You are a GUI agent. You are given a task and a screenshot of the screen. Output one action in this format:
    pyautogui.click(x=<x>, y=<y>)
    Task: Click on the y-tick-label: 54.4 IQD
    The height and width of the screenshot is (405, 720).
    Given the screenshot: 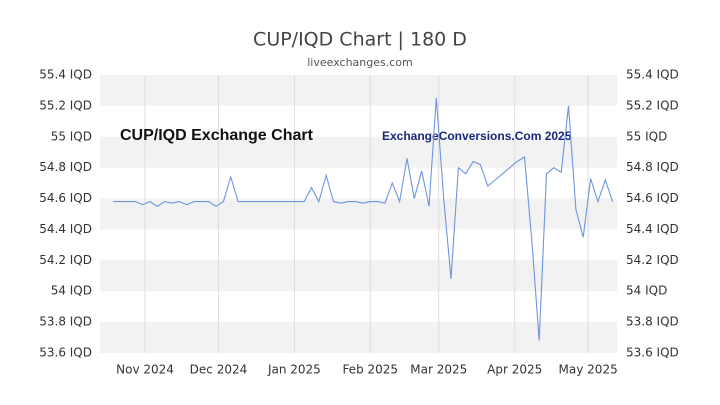 What is the action you would take?
    pyautogui.click(x=65, y=229)
    